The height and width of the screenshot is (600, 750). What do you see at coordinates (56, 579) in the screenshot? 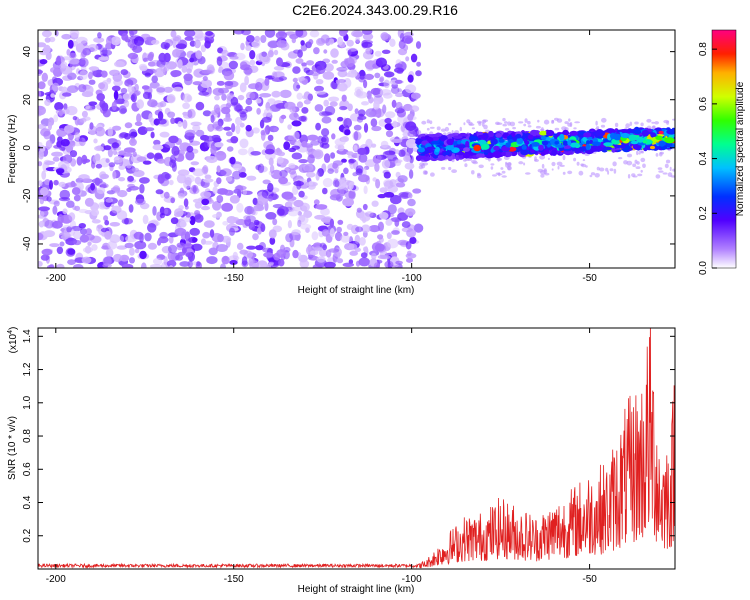
I see `x-tick-label: -200` at bounding box center [56, 579].